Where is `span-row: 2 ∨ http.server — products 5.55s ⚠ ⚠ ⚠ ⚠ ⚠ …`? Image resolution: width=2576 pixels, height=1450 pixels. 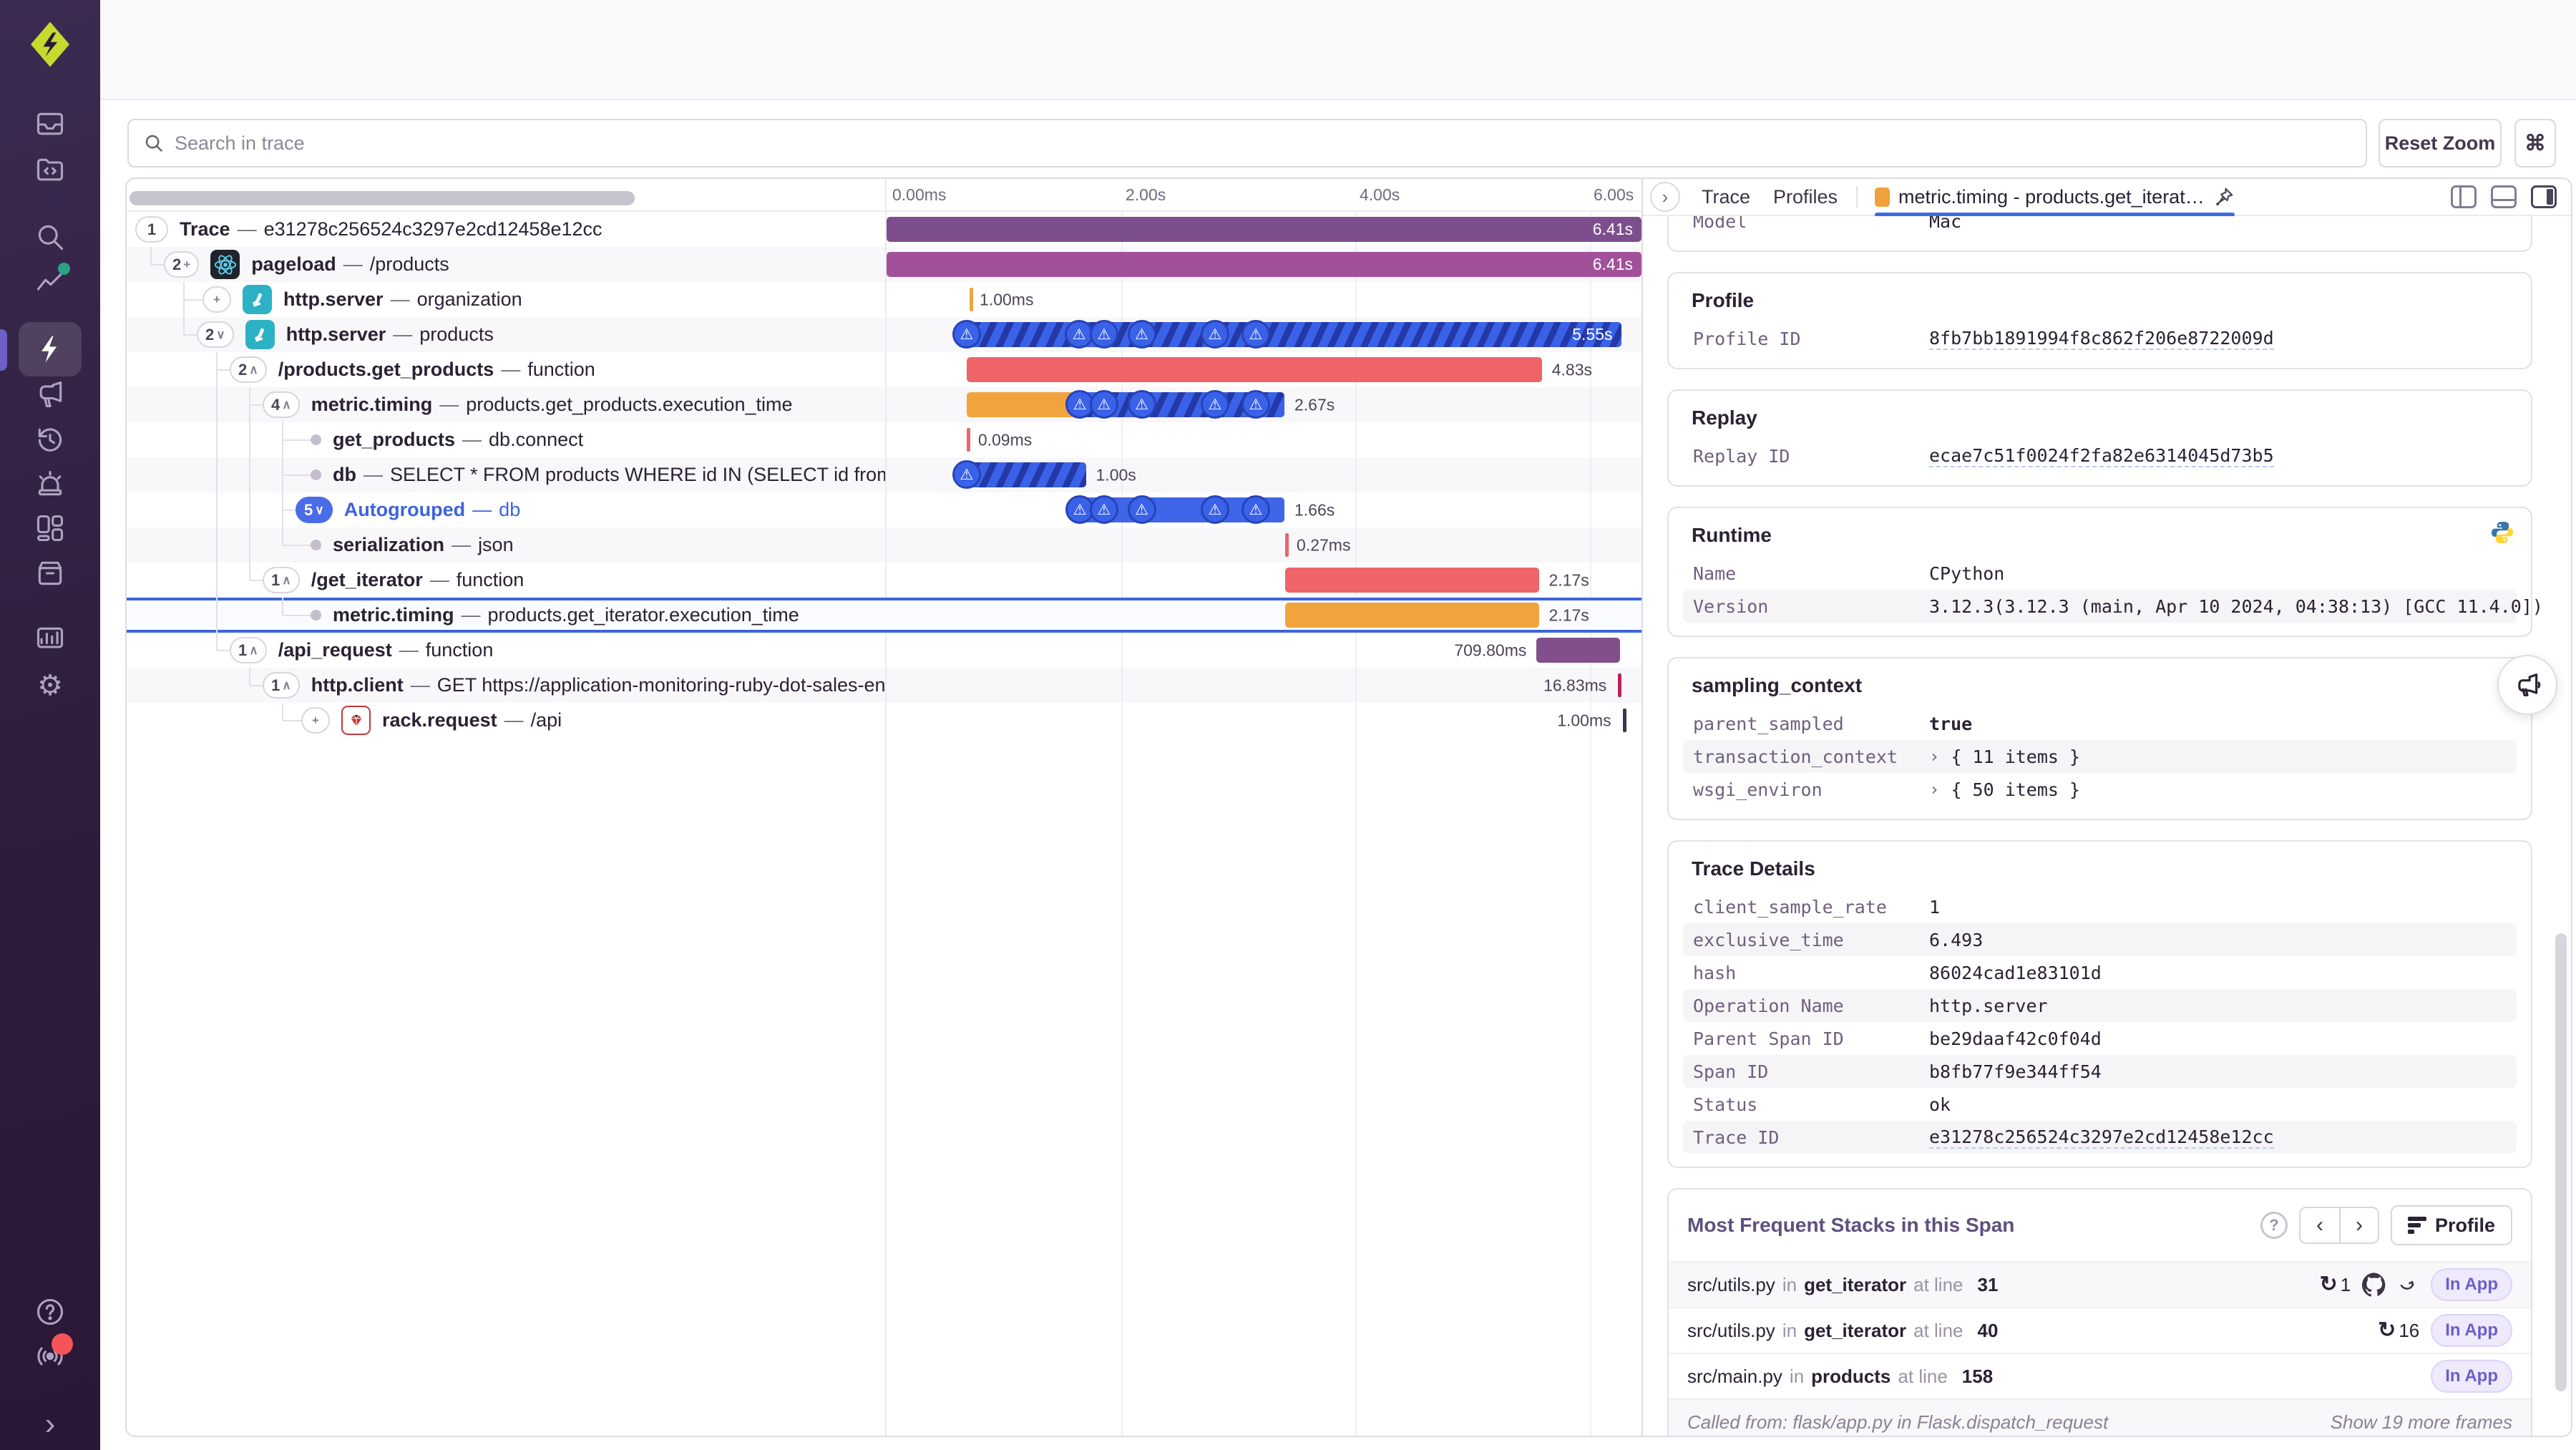
span-row: 2 ∨ http.server — products 5.55s ⚠ ⚠ ⚠ ⚠ ⚠ … is located at coordinates (884, 334).